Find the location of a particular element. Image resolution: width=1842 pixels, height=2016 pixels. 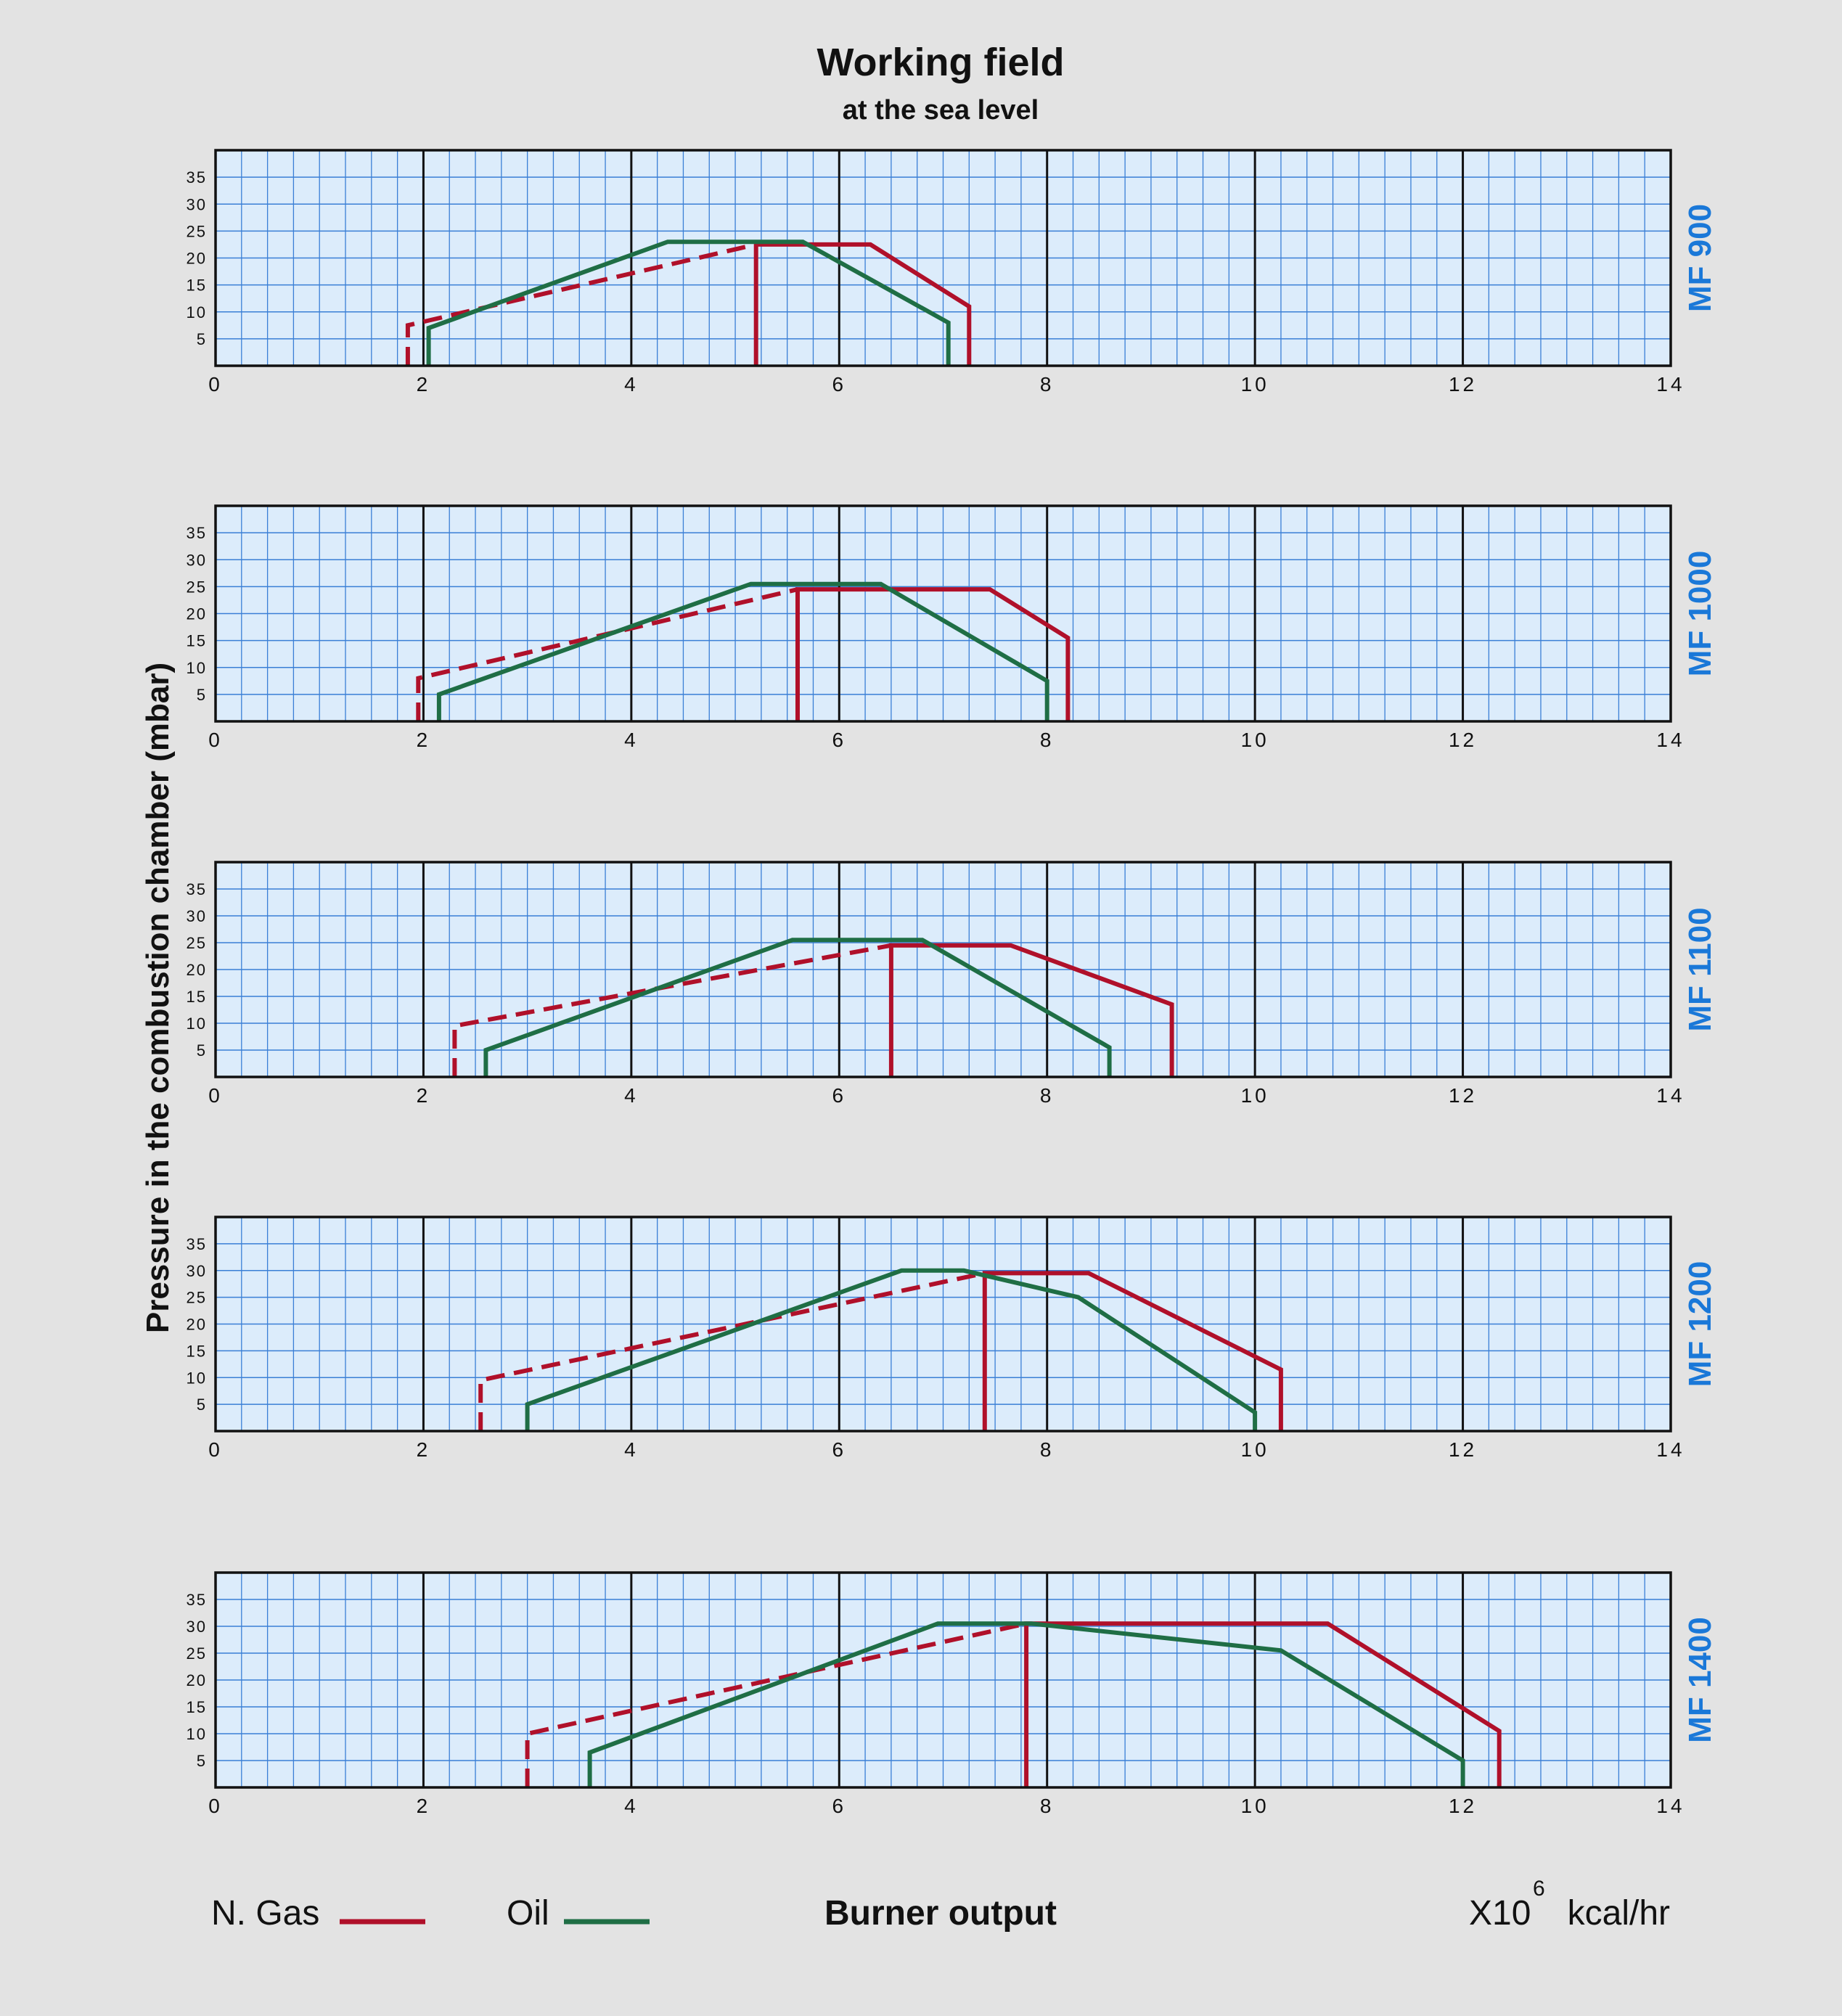

panel-mf-1100: 5 10 15 20 25 30 35 0 2 4 6 8 10 12 14 MF 1100 is located at coordinates (952, 984).